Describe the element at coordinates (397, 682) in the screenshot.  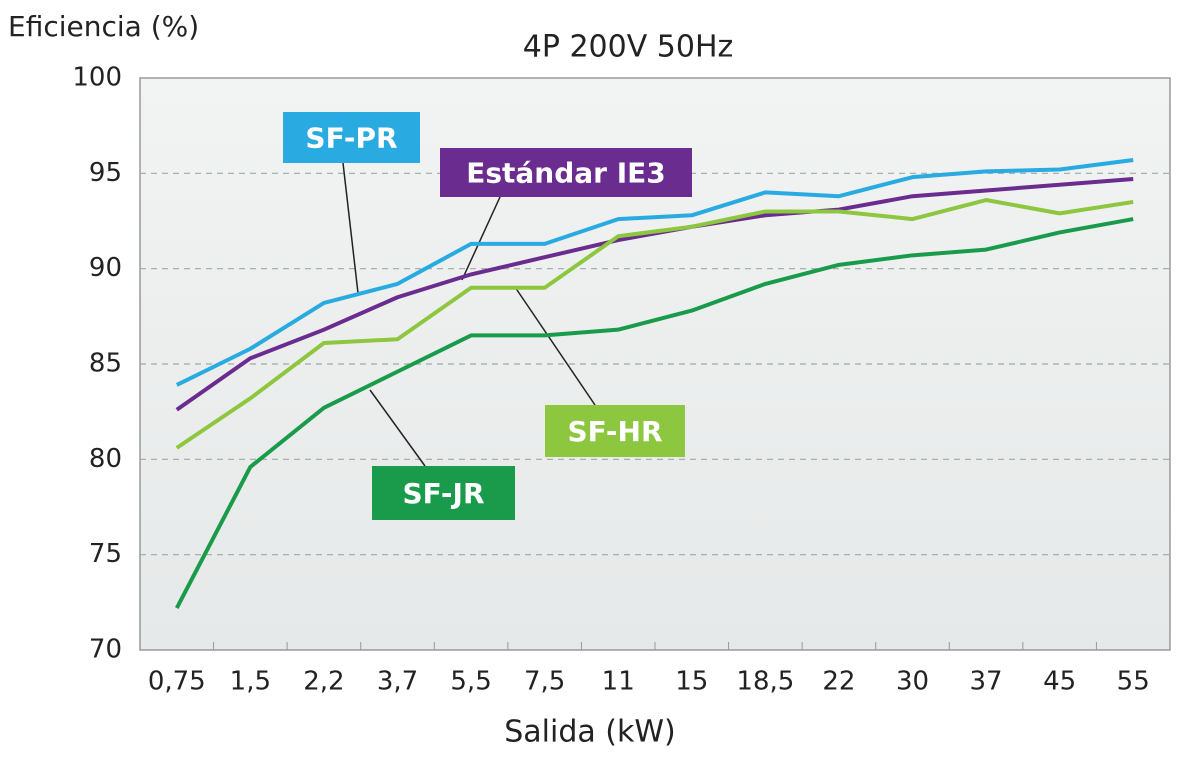
I see `x-tick-label: 3,7` at that location.